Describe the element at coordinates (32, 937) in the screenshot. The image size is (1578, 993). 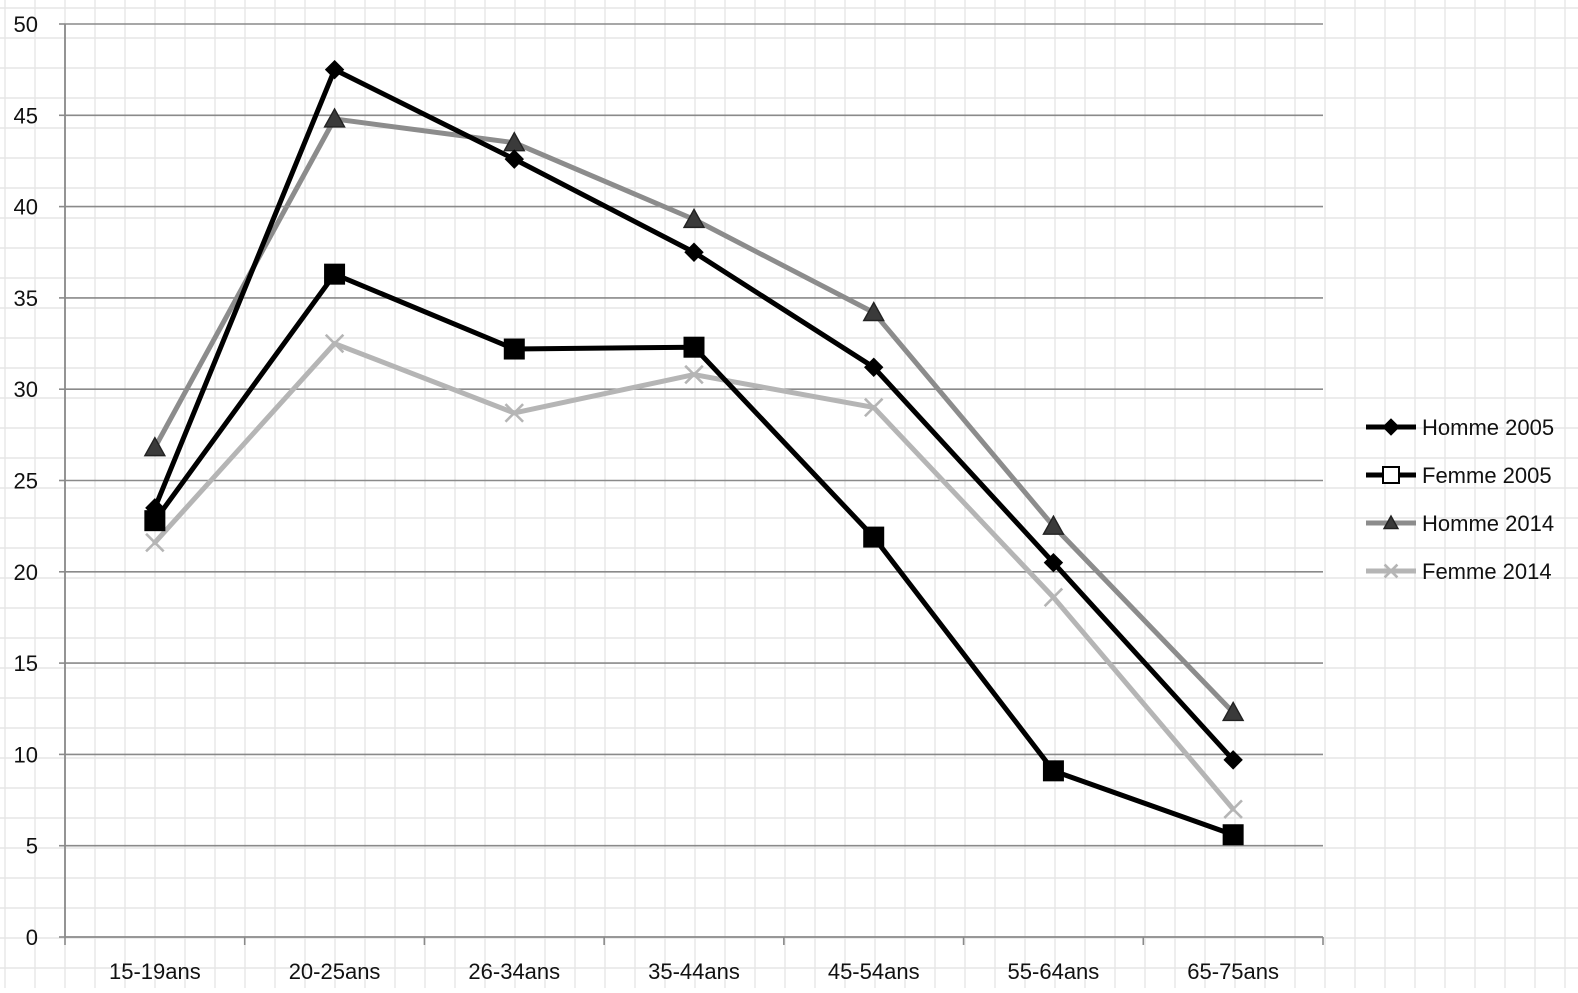
I see `y-tick-label: 0` at that location.